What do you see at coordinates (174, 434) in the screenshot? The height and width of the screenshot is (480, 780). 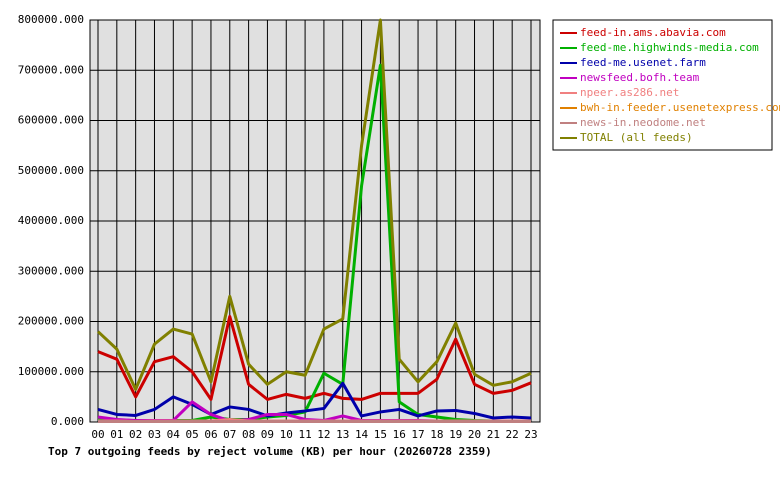 I see `x-tick-label: 04` at bounding box center [174, 434].